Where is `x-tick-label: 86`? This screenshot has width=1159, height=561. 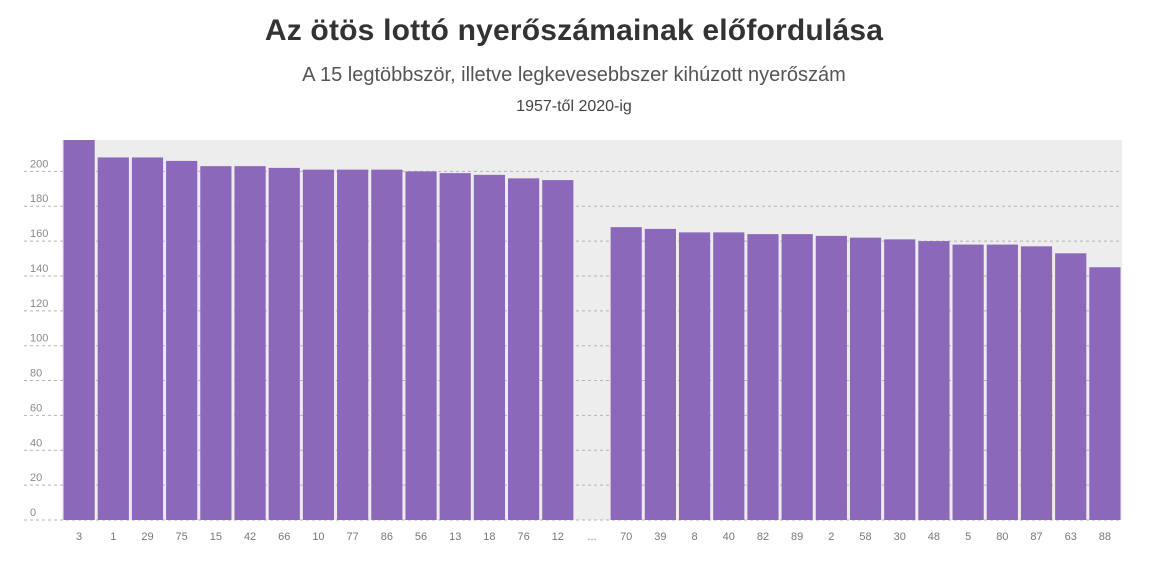 x-tick-label: 86 is located at coordinates (387, 537).